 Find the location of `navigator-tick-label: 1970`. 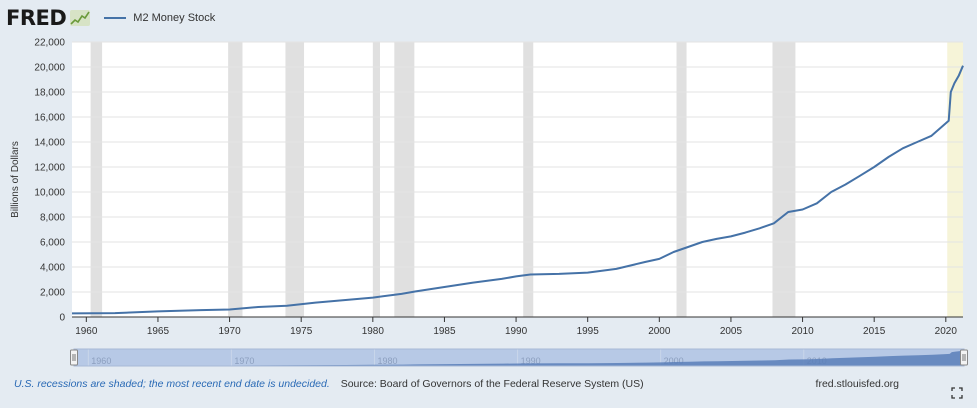

navigator-tick-label: 1970 is located at coordinates (244, 361).